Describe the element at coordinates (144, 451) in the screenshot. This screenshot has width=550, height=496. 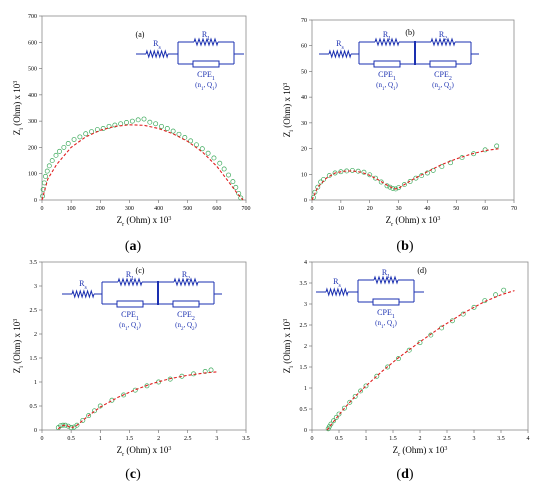
I see `x-axis-label: Zr (Ohm) x 103` at that location.